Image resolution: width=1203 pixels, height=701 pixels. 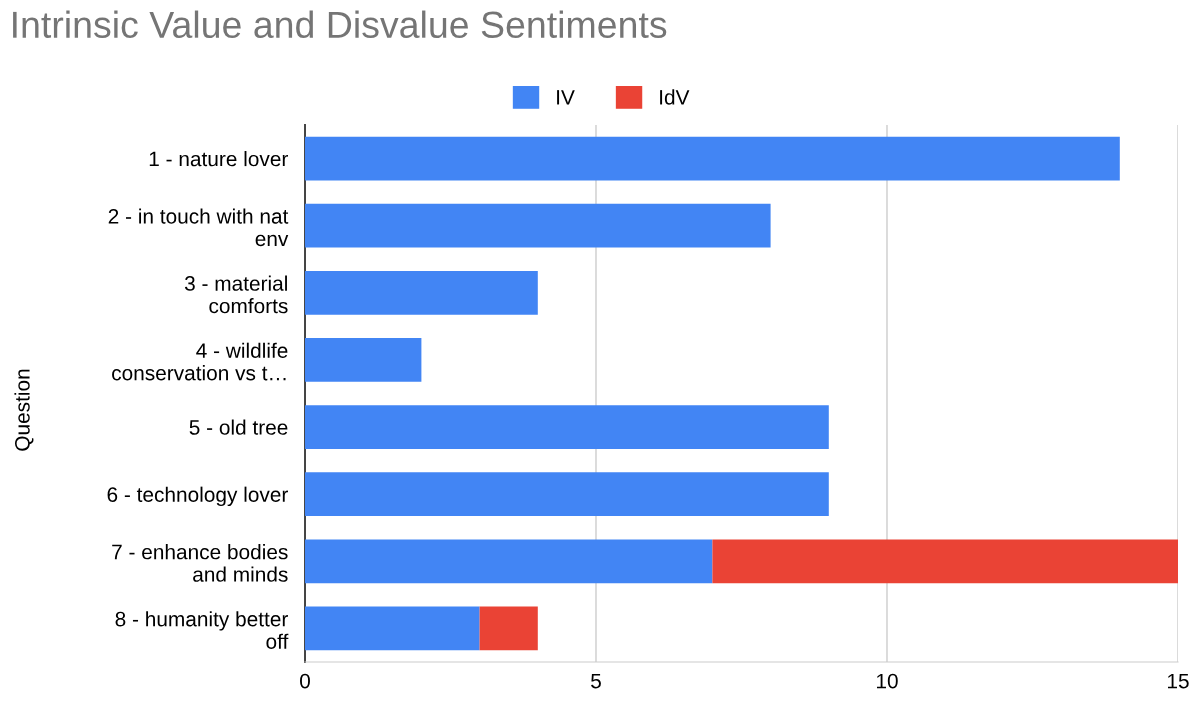 I want to click on x-tick-label: 0, so click(x=305, y=681).